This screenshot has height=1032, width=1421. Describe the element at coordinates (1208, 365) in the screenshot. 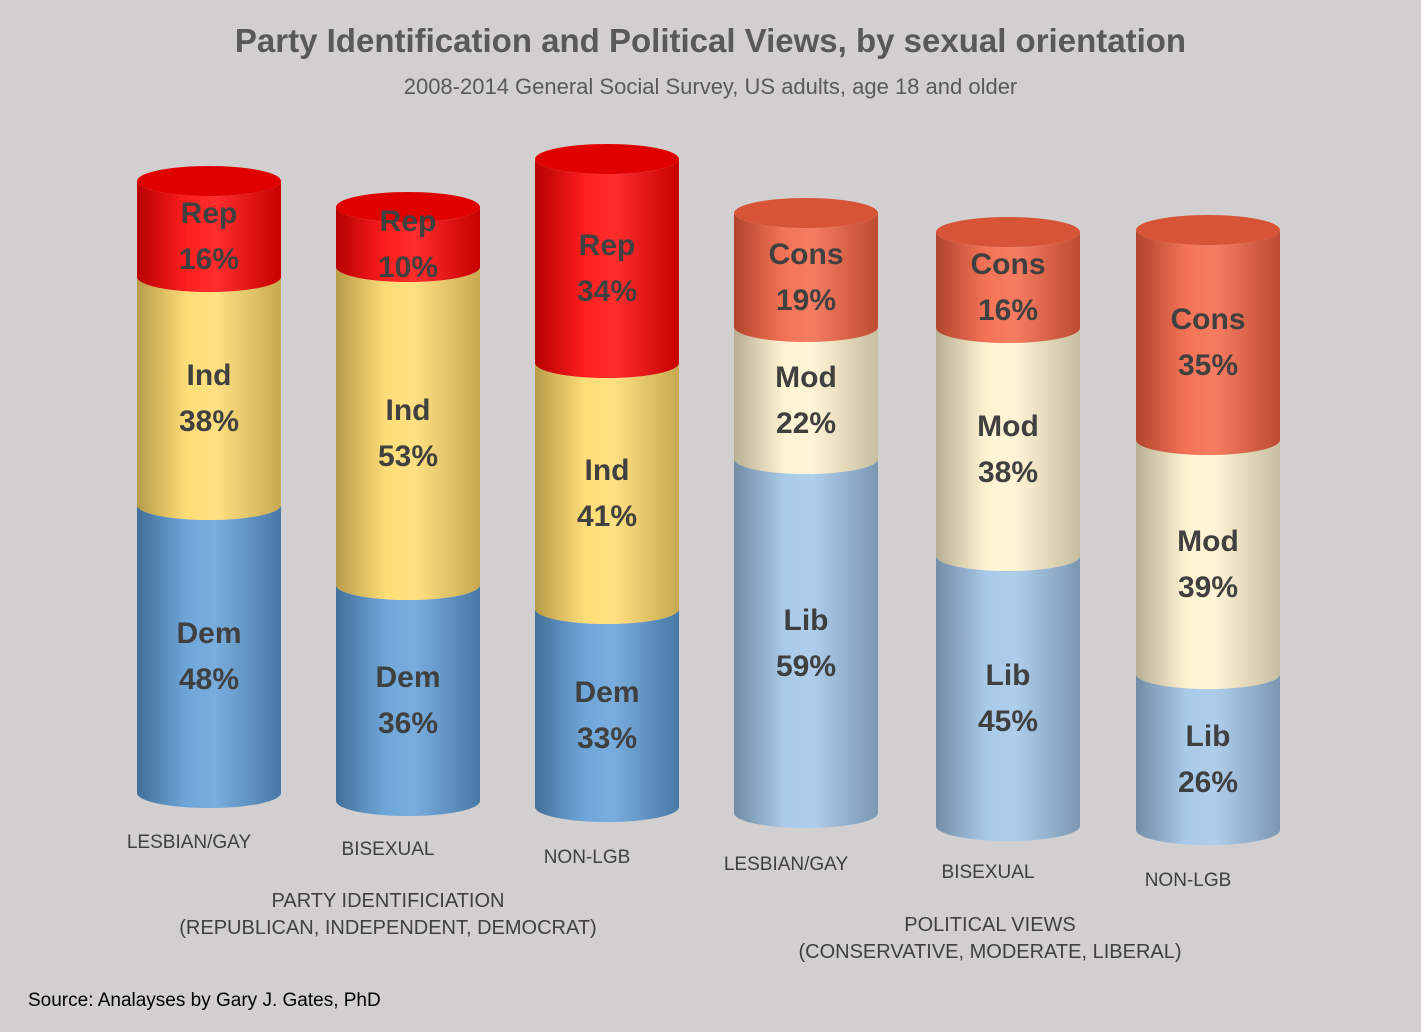

I see `segment-value-label: 35%` at that location.